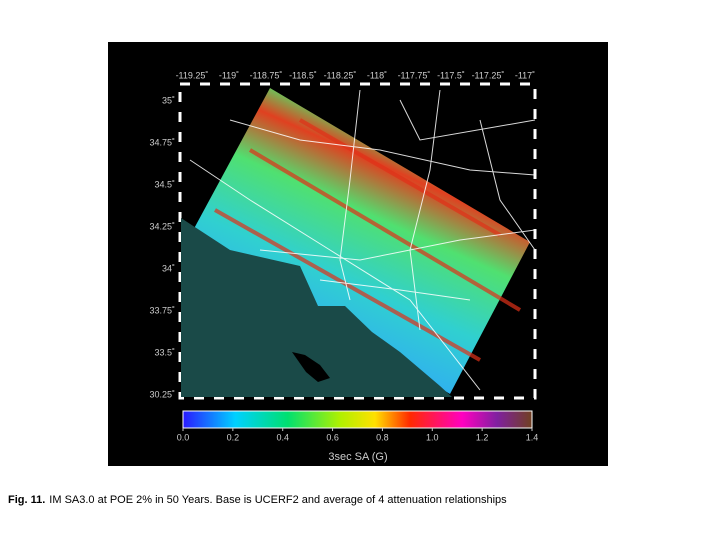 This screenshot has width=720, height=540. I want to click on colorbar-tick-label: 0.4, so click(282, 437).